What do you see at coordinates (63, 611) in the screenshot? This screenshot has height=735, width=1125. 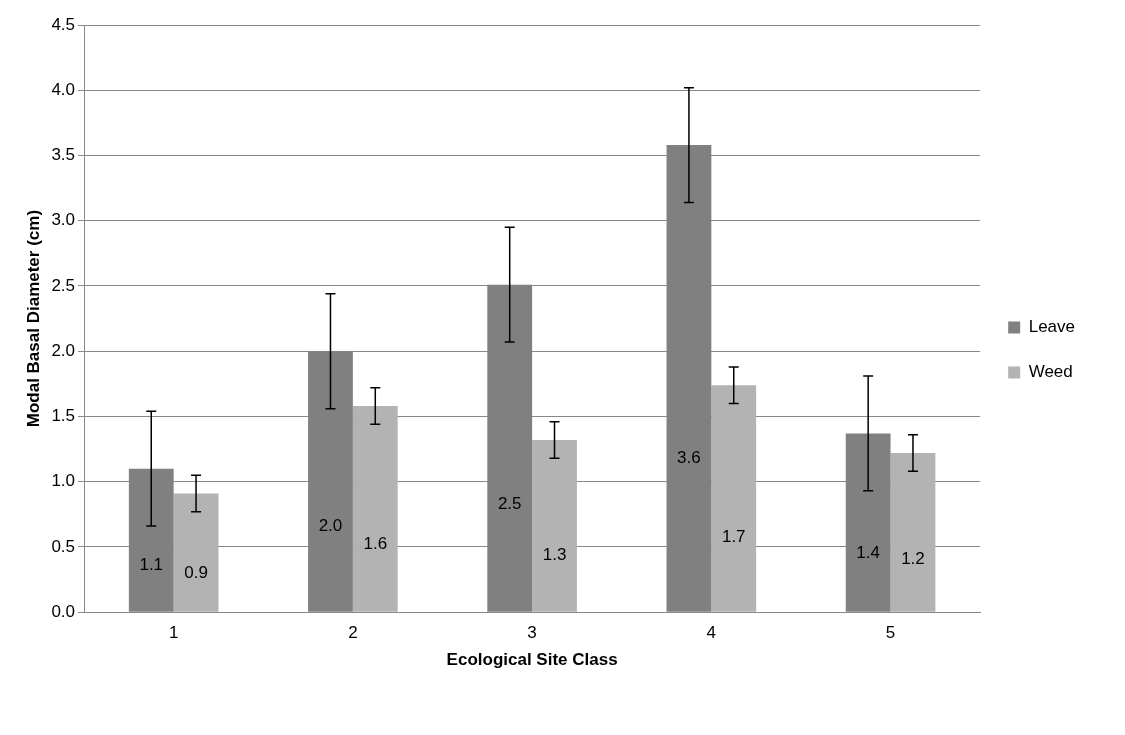 I see `y-tick-label: 0.0` at bounding box center [63, 611].